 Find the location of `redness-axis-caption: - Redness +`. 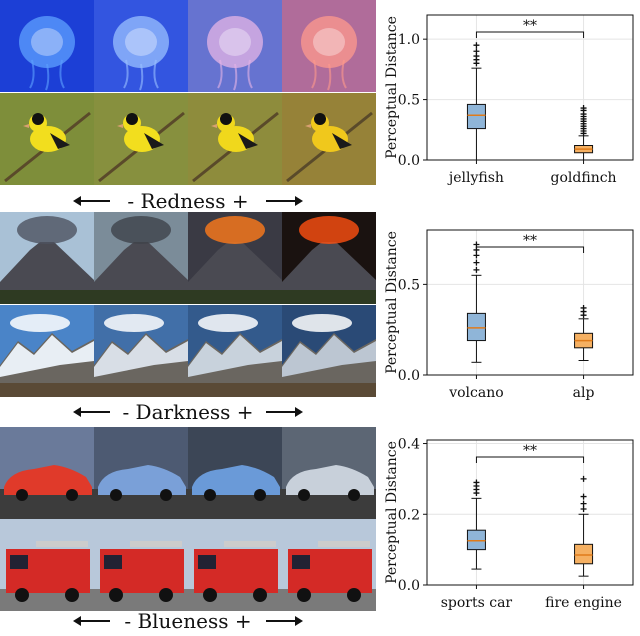

redness-axis-caption: - Redness + is located at coordinates (188, 201).